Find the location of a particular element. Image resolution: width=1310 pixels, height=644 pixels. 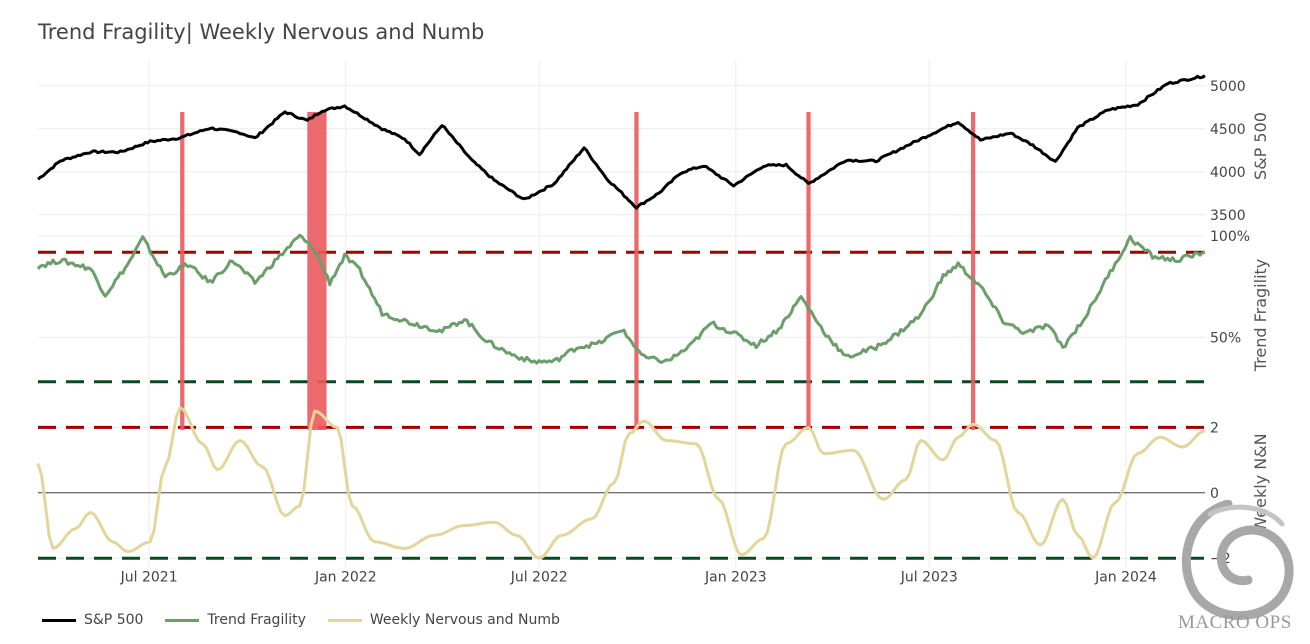

x-tick-label: Jan 2022 is located at coordinates (345, 578).